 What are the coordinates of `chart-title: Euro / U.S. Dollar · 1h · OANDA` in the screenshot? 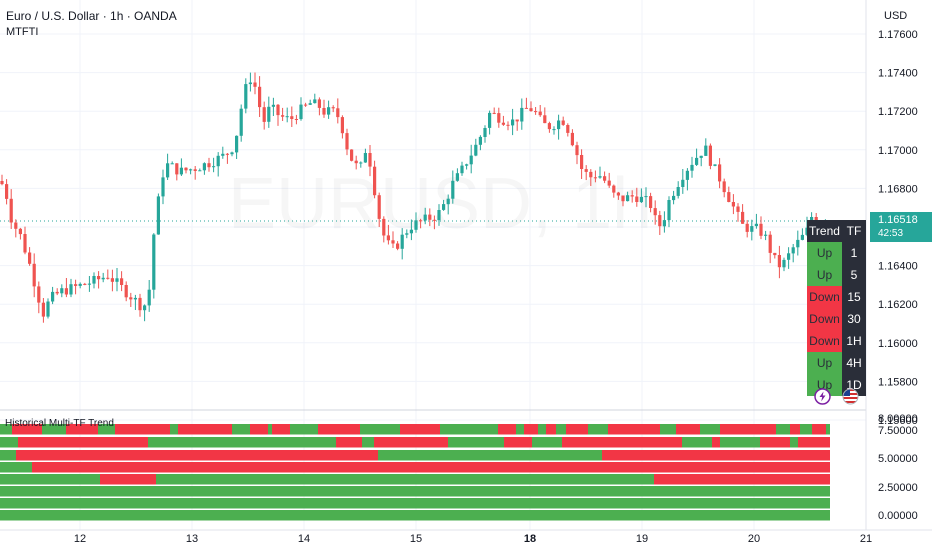 It's located at (91, 16).